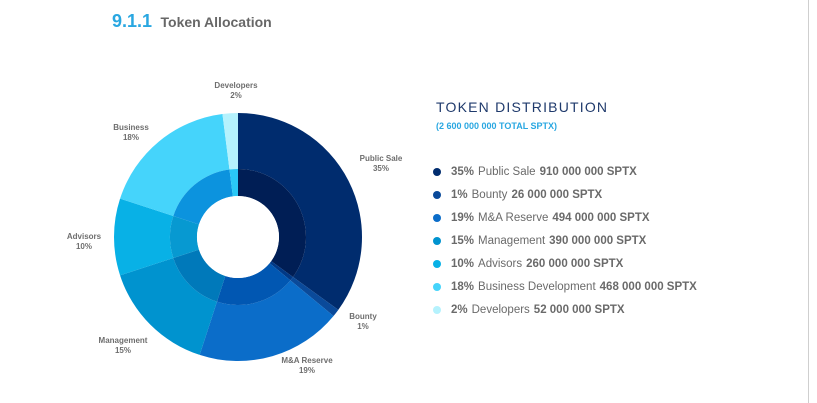 This screenshot has width=817, height=403. What do you see at coordinates (233, 183) in the screenshot?
I see `slice-inner-developers` at bounding box center [233, 183].